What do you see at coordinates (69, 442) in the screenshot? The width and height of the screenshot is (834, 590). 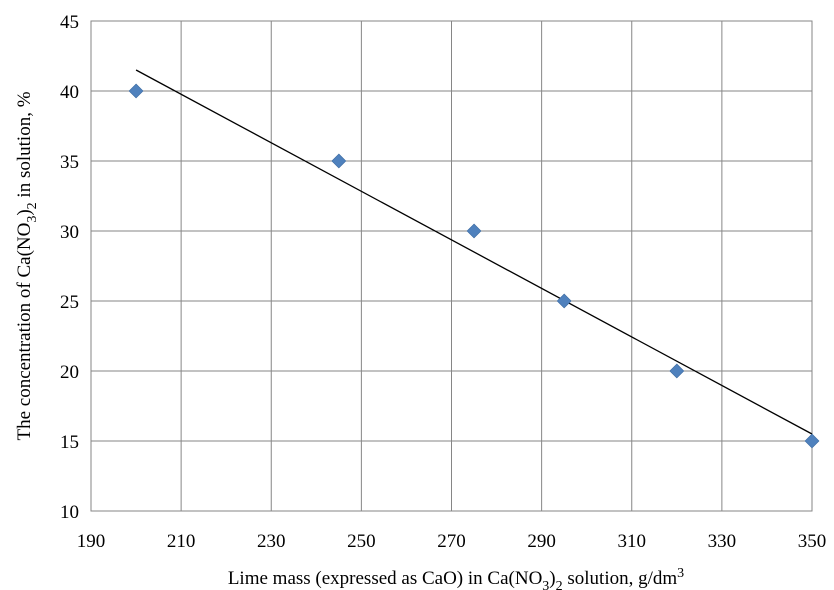 I see `y-tick-label: 15` at bounding box center [69, 442].